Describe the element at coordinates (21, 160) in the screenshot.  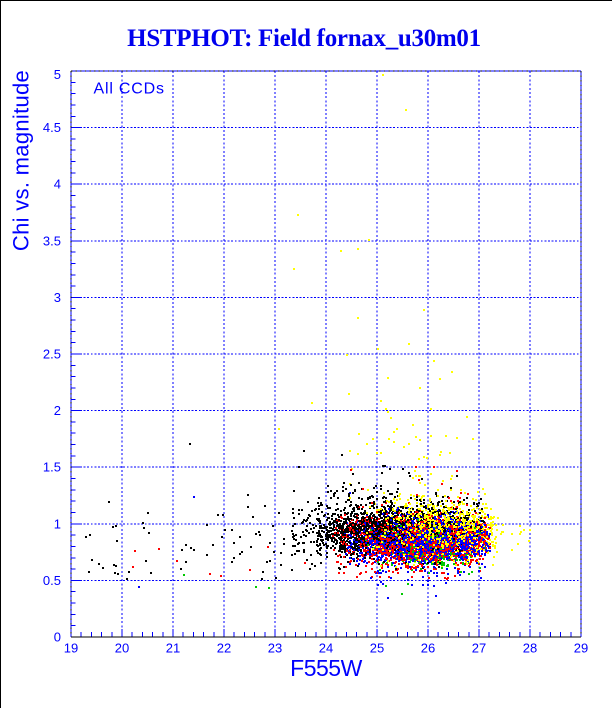
I see `svg-text: Chi vs. magnitude` at that location.